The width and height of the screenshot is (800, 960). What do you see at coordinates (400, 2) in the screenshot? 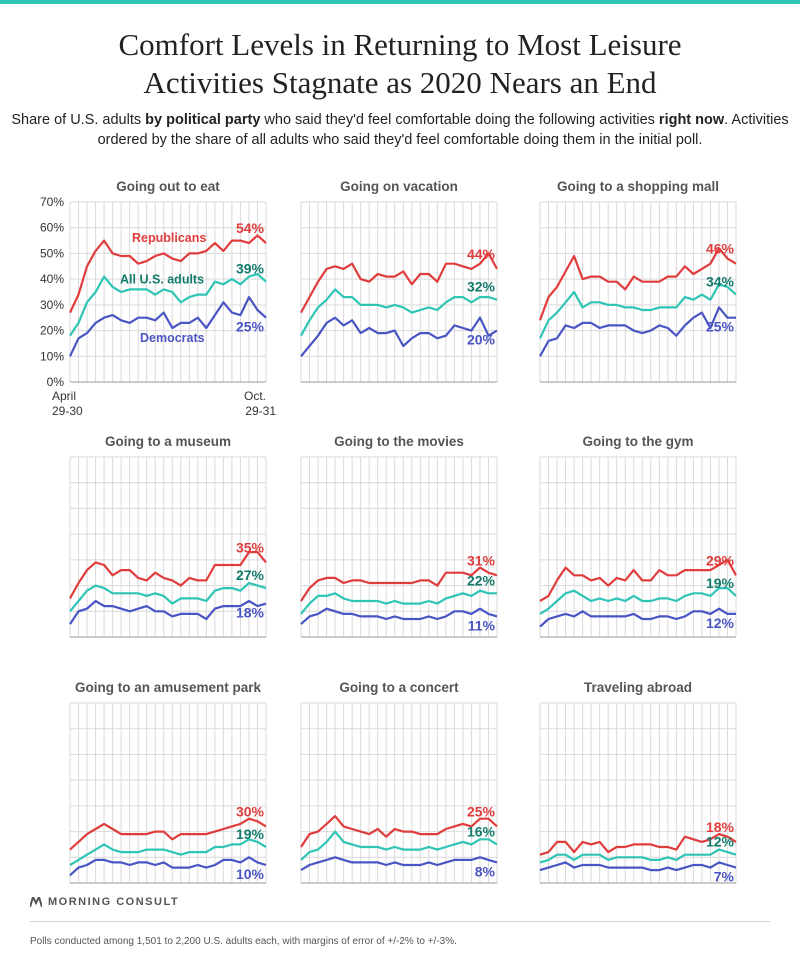
I see `top-accent-bar` at bounding box center [400, 2].